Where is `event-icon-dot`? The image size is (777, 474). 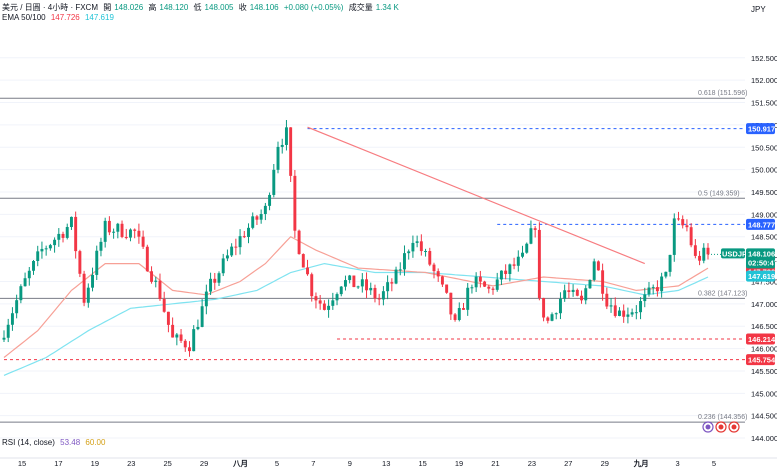
event-icon-dot is located at coordinates (734, 427).